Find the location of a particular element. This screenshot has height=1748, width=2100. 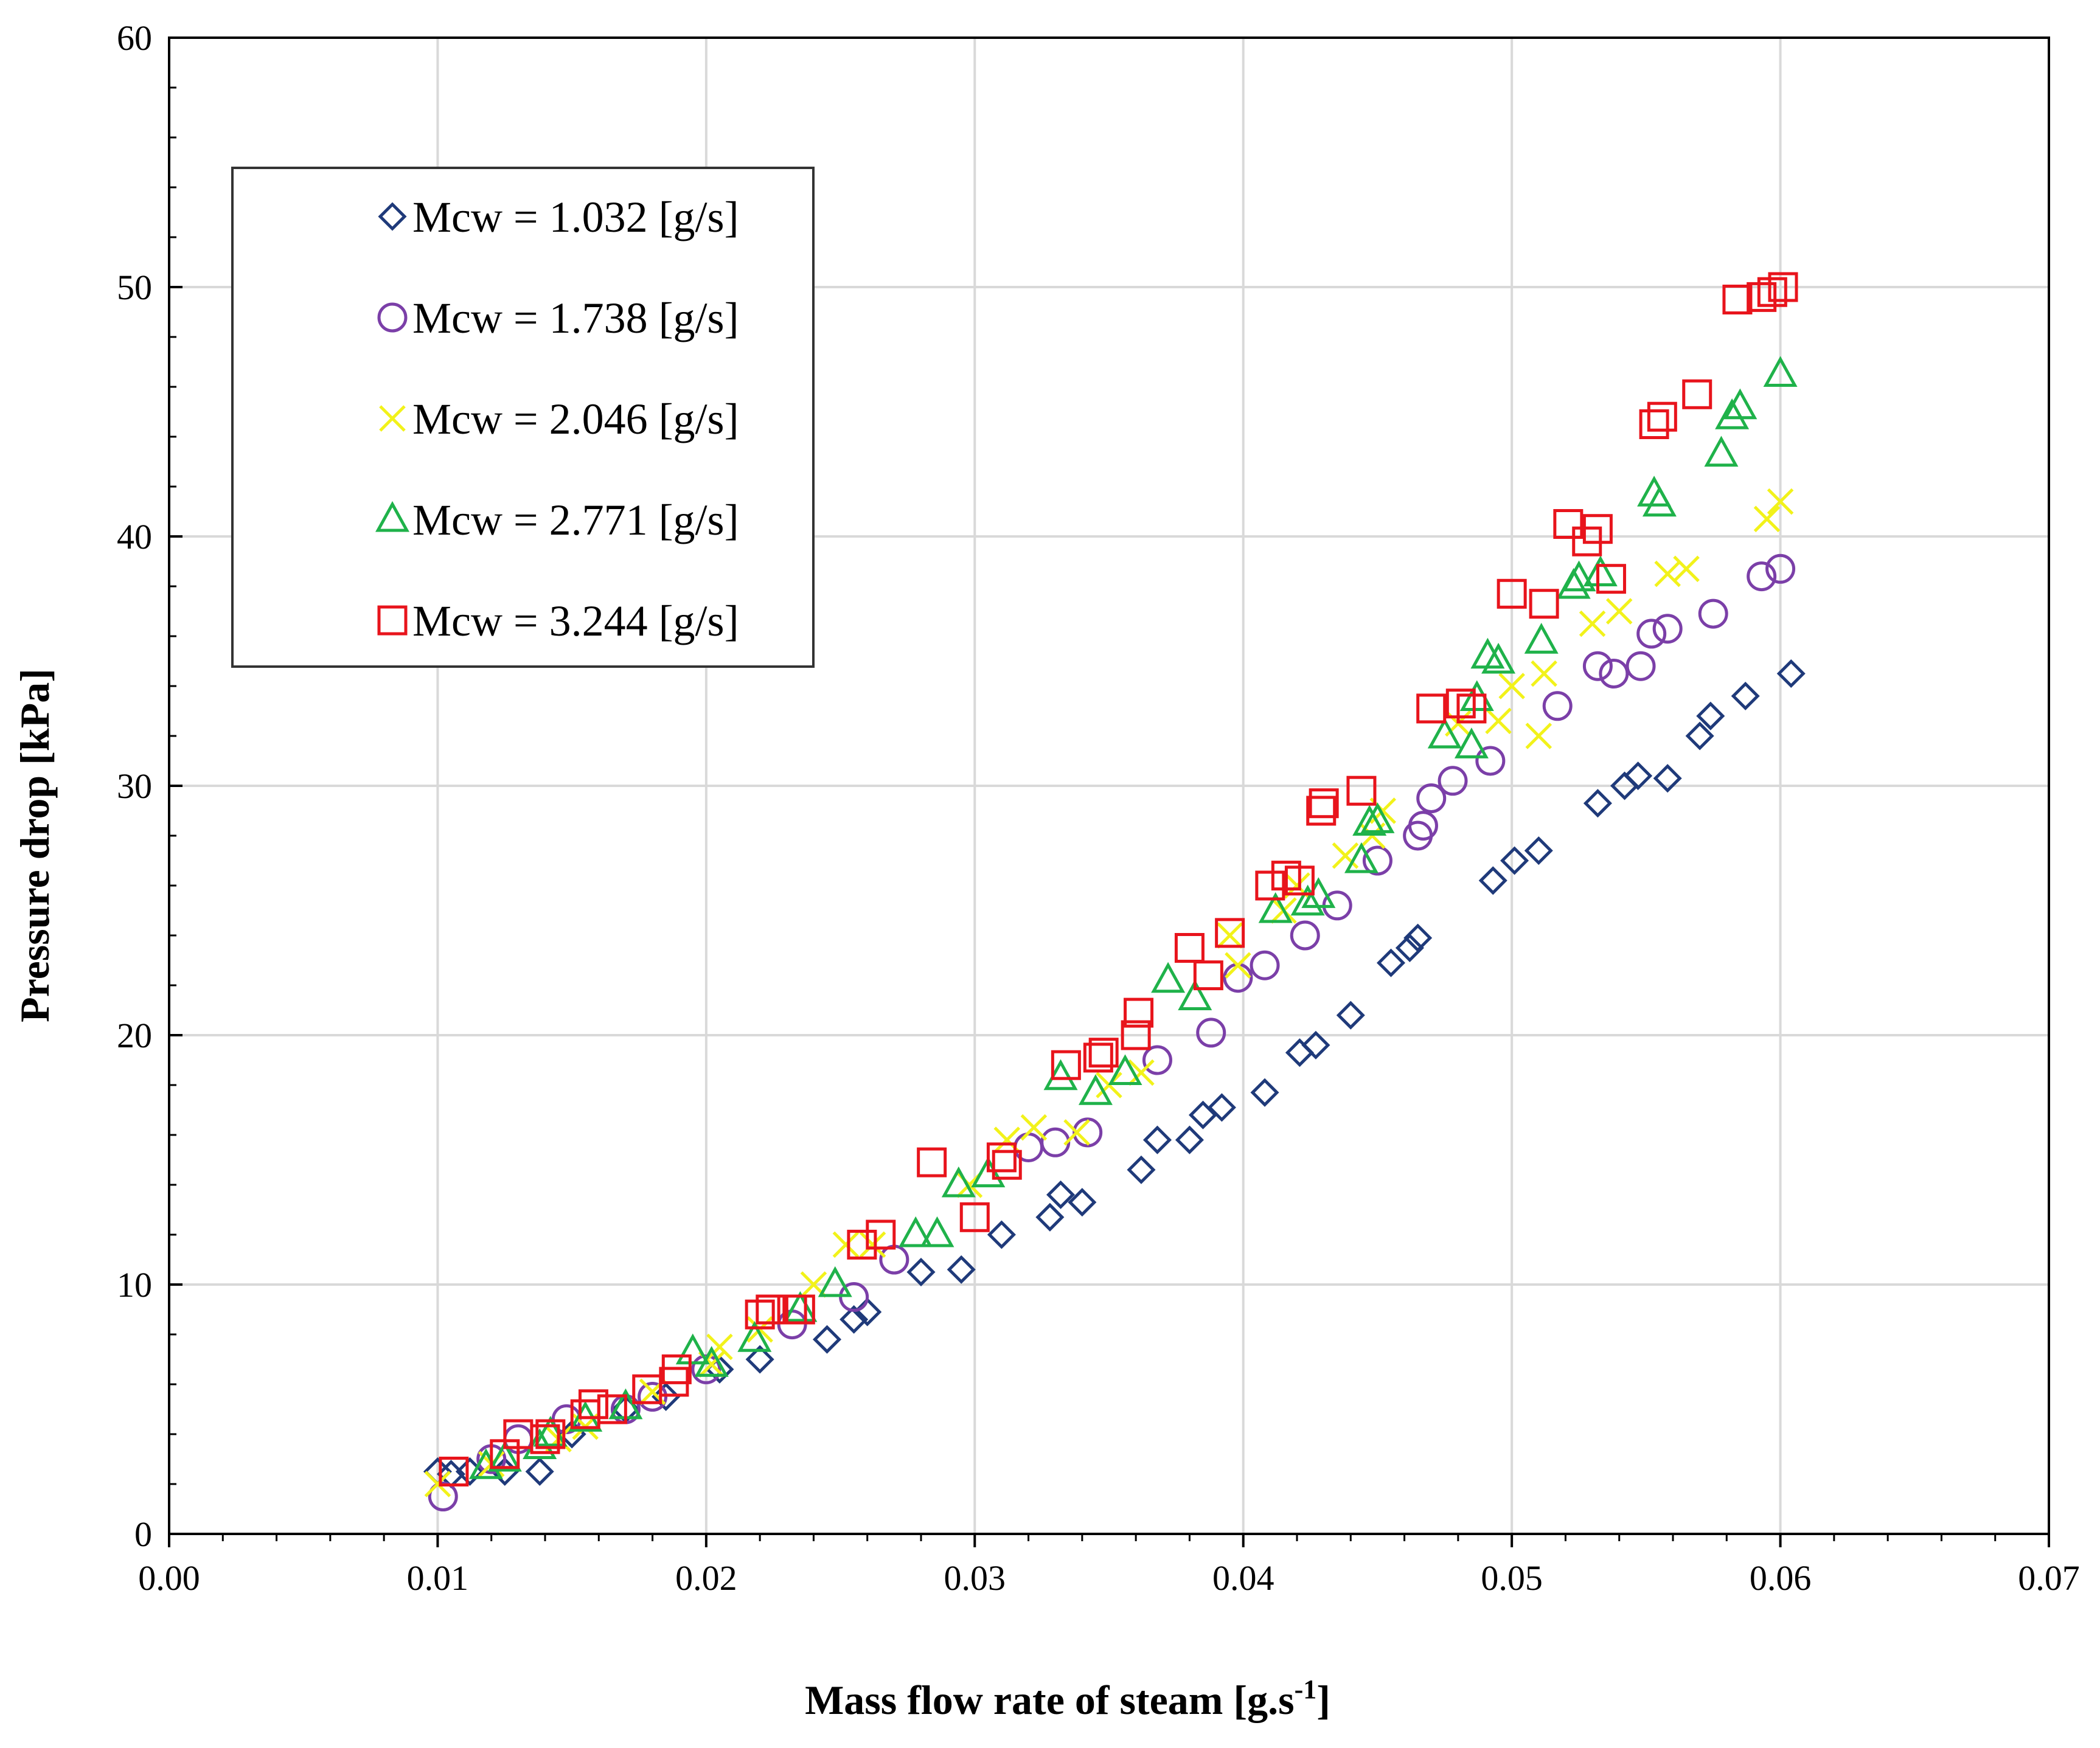

y-tick-label: 30 is located at coordinates (134, 786).